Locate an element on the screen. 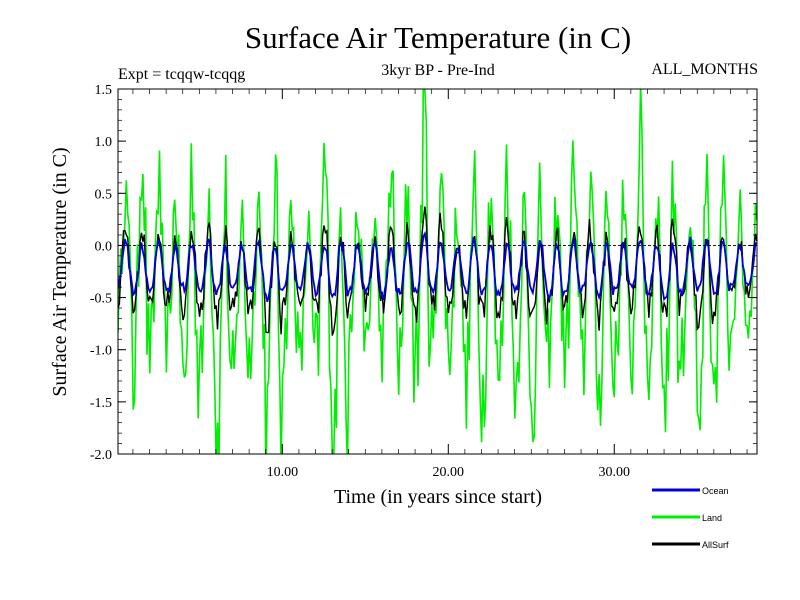 The height and width of the screenshot is (600, 800). y-axis-label: Surface Air Temperature (in C) is located at coordinates (60, 271).